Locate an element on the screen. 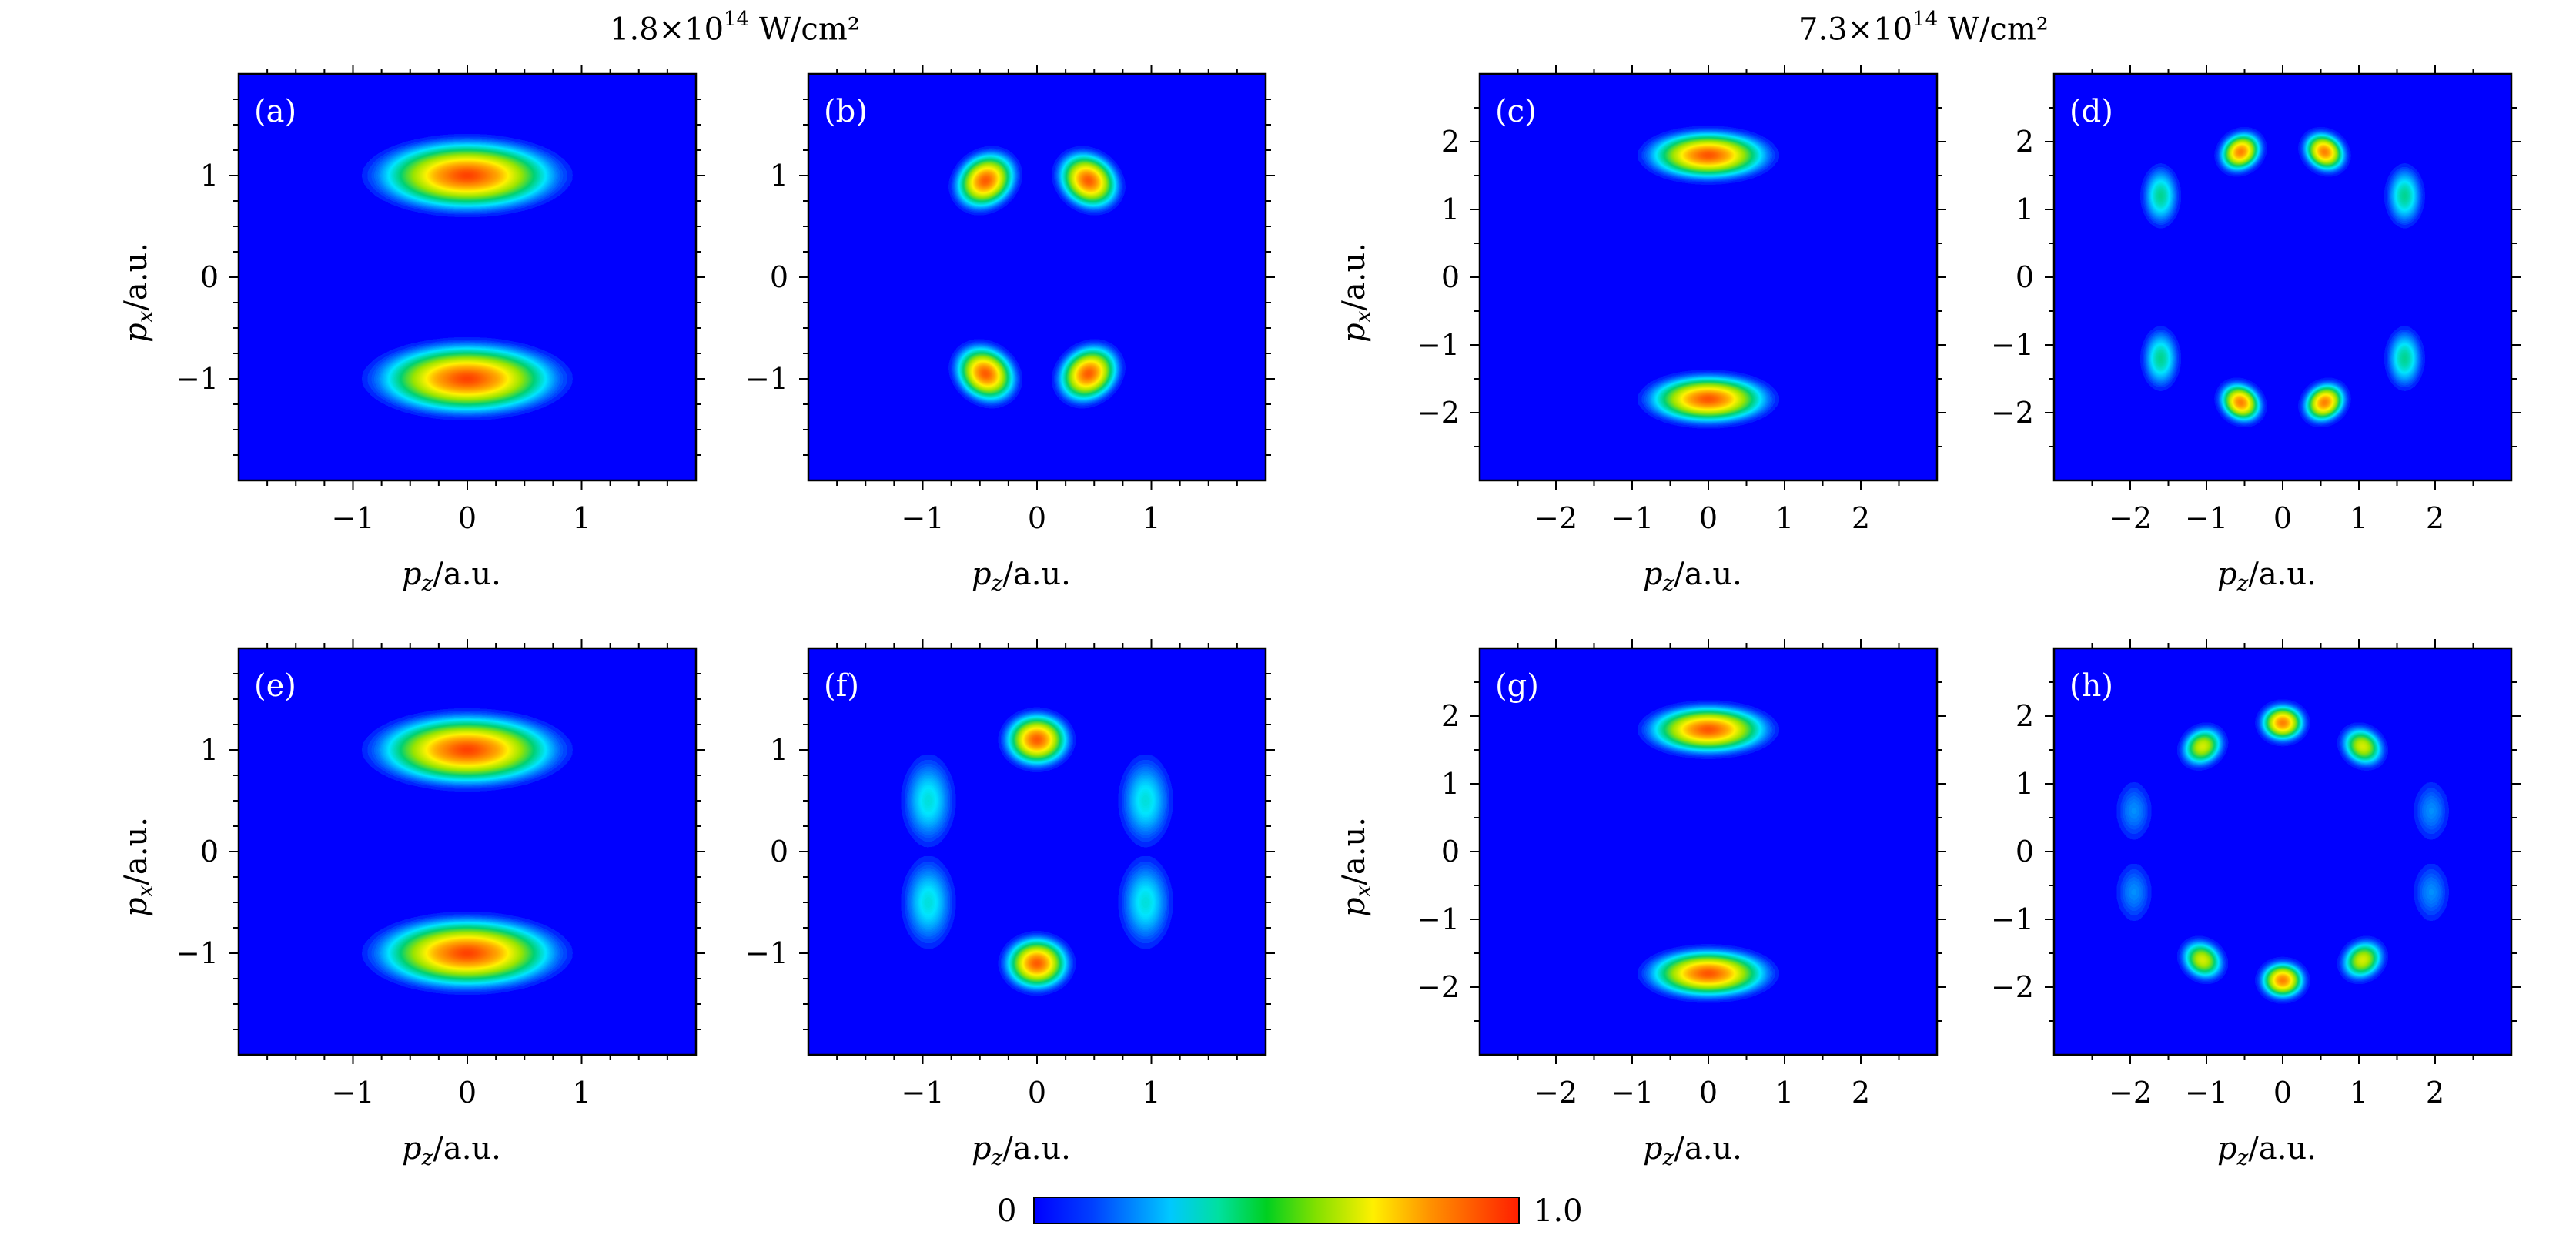 The height and width of the screenshot is (1235, 2576). panel-label: (a) is located at coordinates (275, 111).